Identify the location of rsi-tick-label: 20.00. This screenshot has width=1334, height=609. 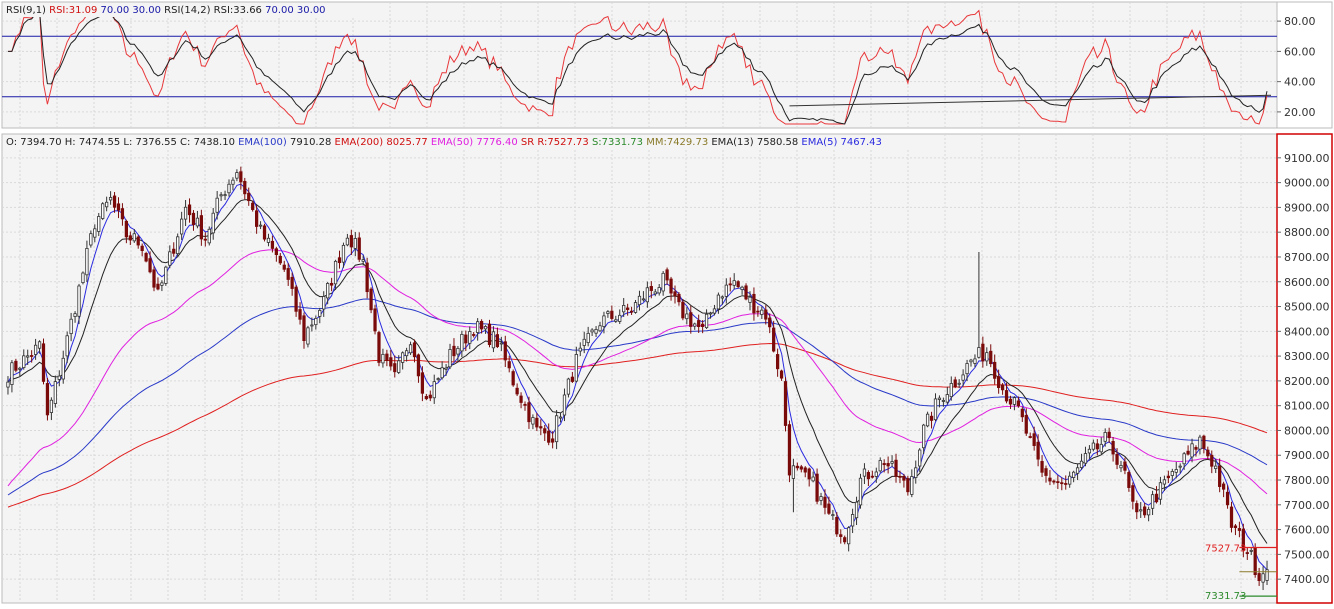
(1300, 112).